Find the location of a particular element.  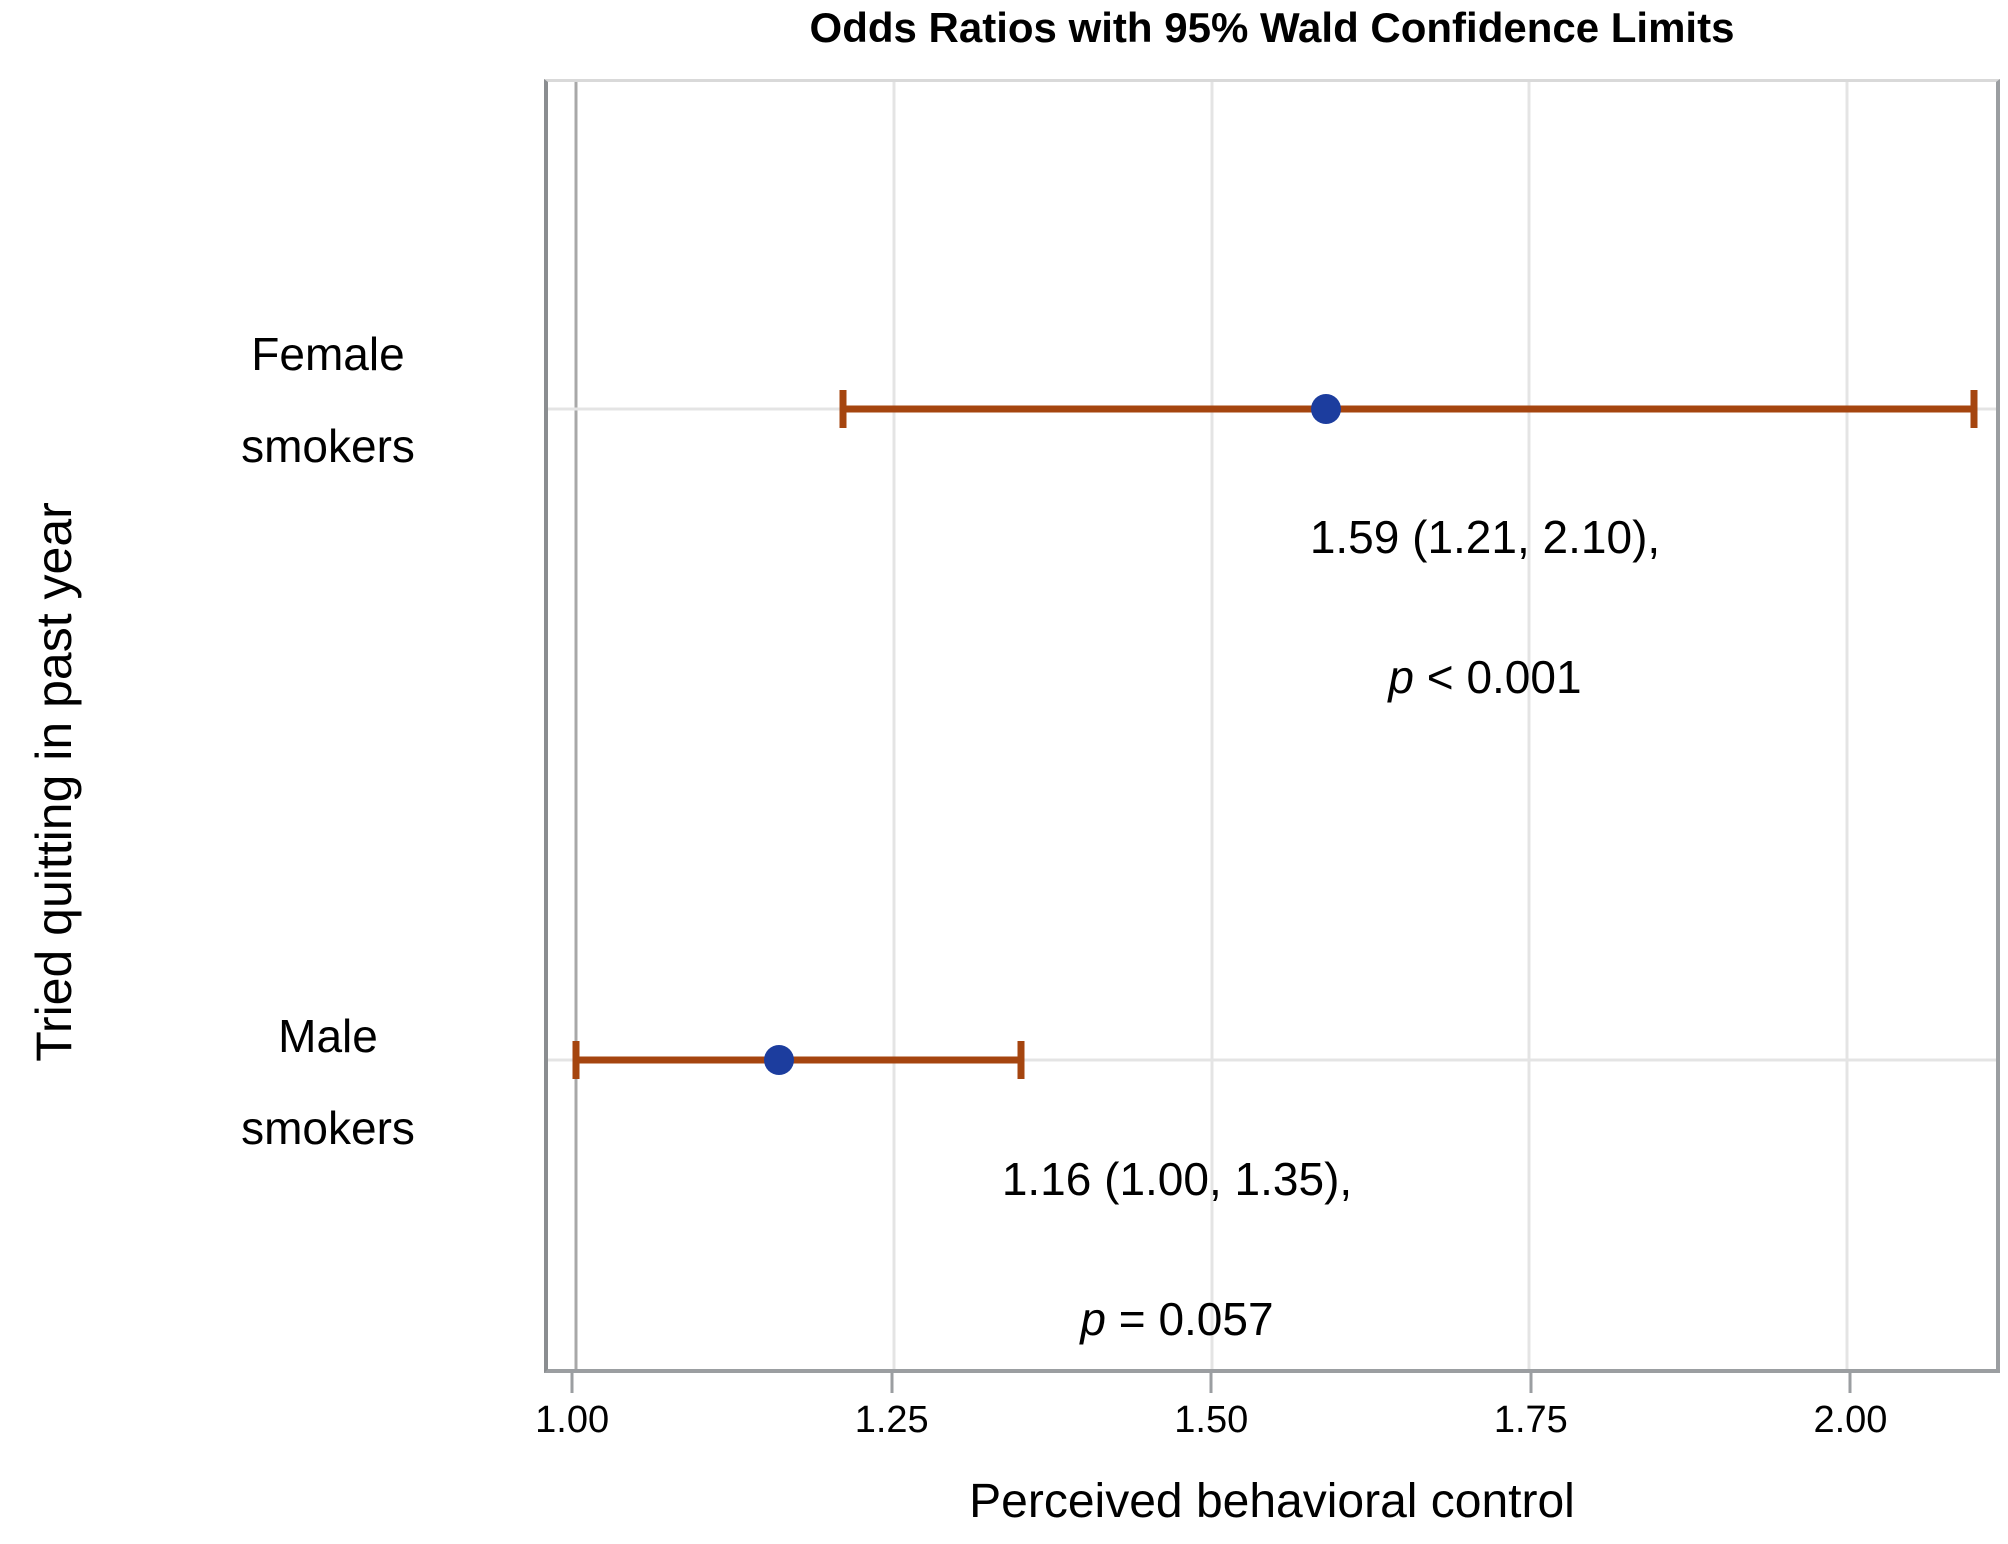

y-axis-title: Tried quitting in past year is located at coordinates (54, 782).